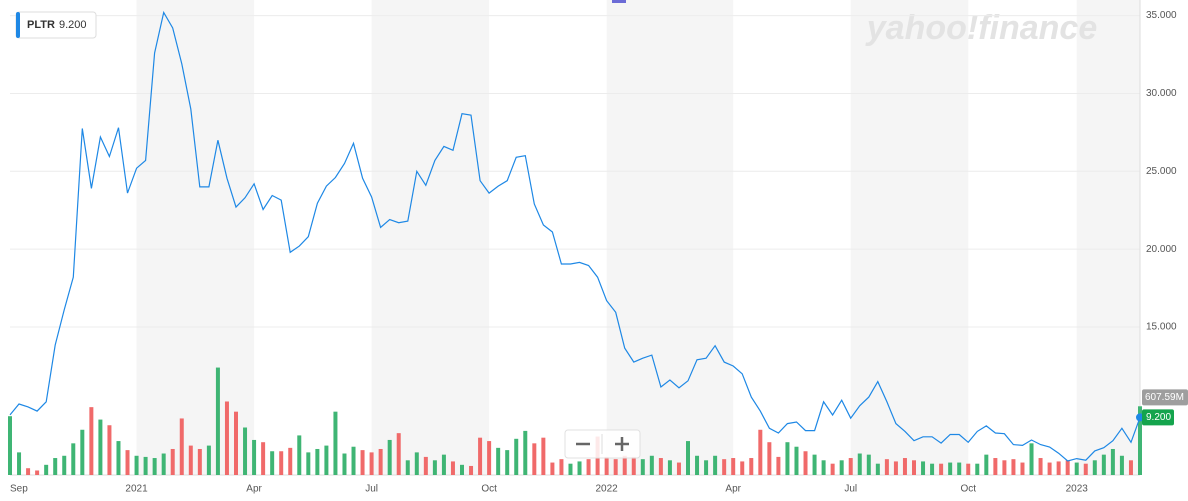  What do you see at coordinates (1158, 417) in the screenshot?
I see `price-badge-label: 9.200` at bounding box center [1158, 417].